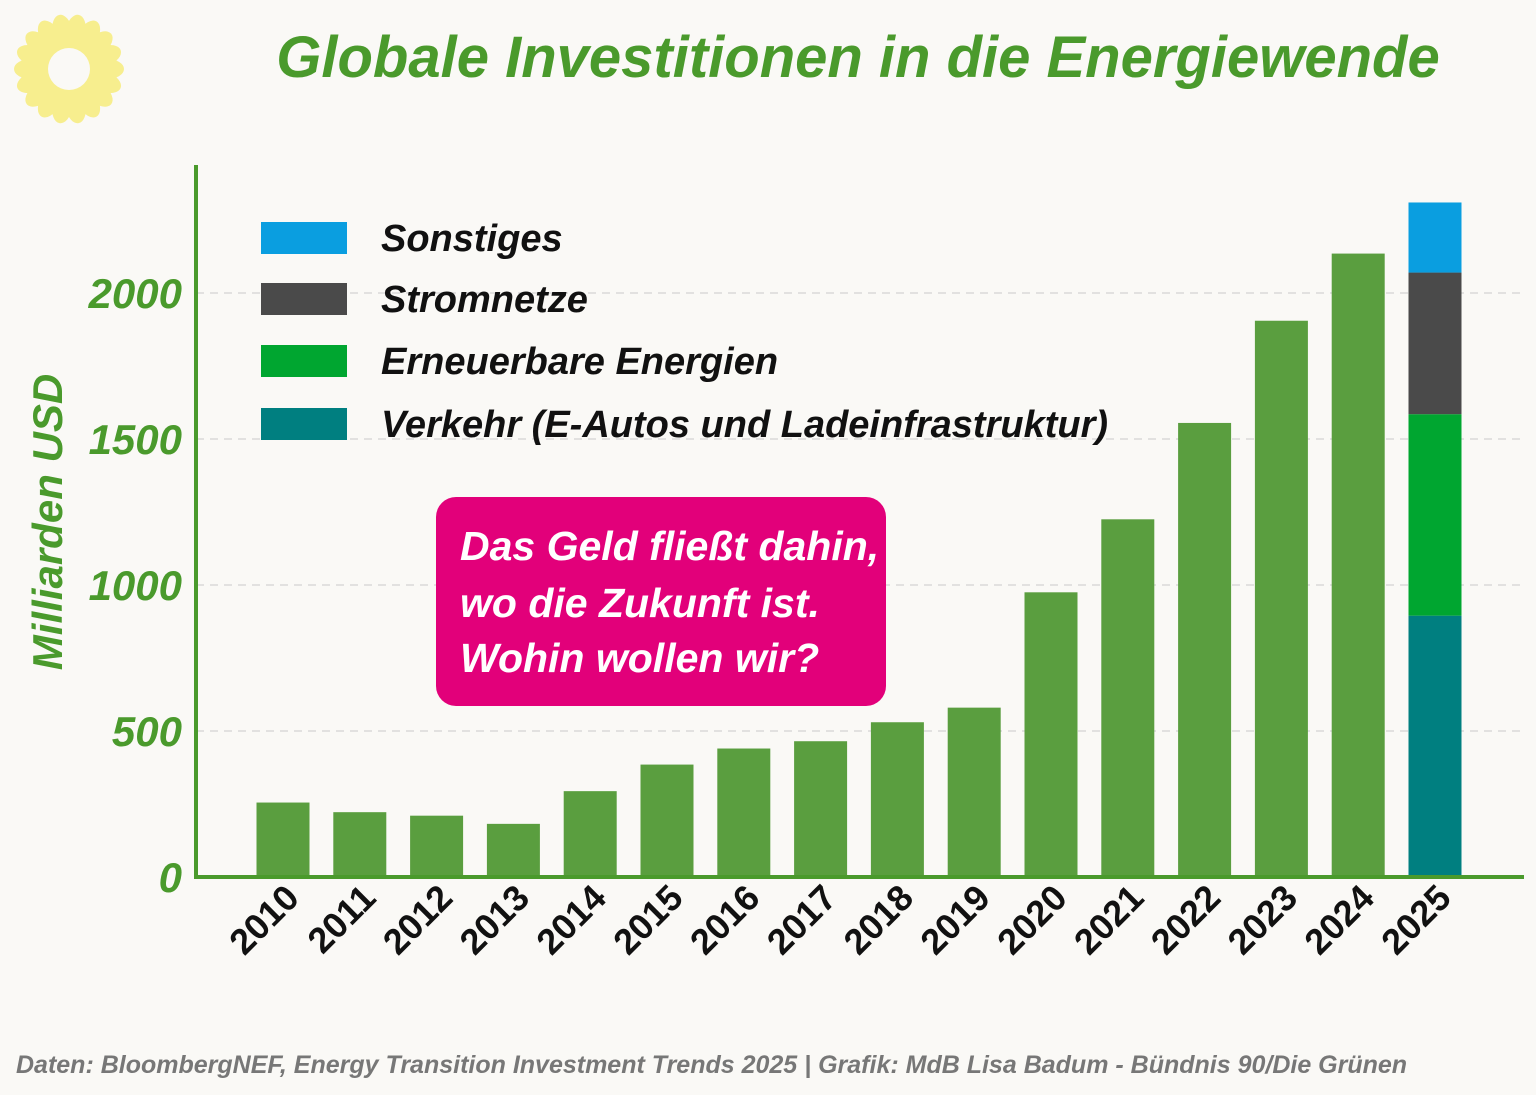 The width and height of the screenshot is (1536, 1095). What do you see at coordinates (264, 920) in the screenshot?
I see `x-tick-label: 2010` at bounding box center [264, 920].